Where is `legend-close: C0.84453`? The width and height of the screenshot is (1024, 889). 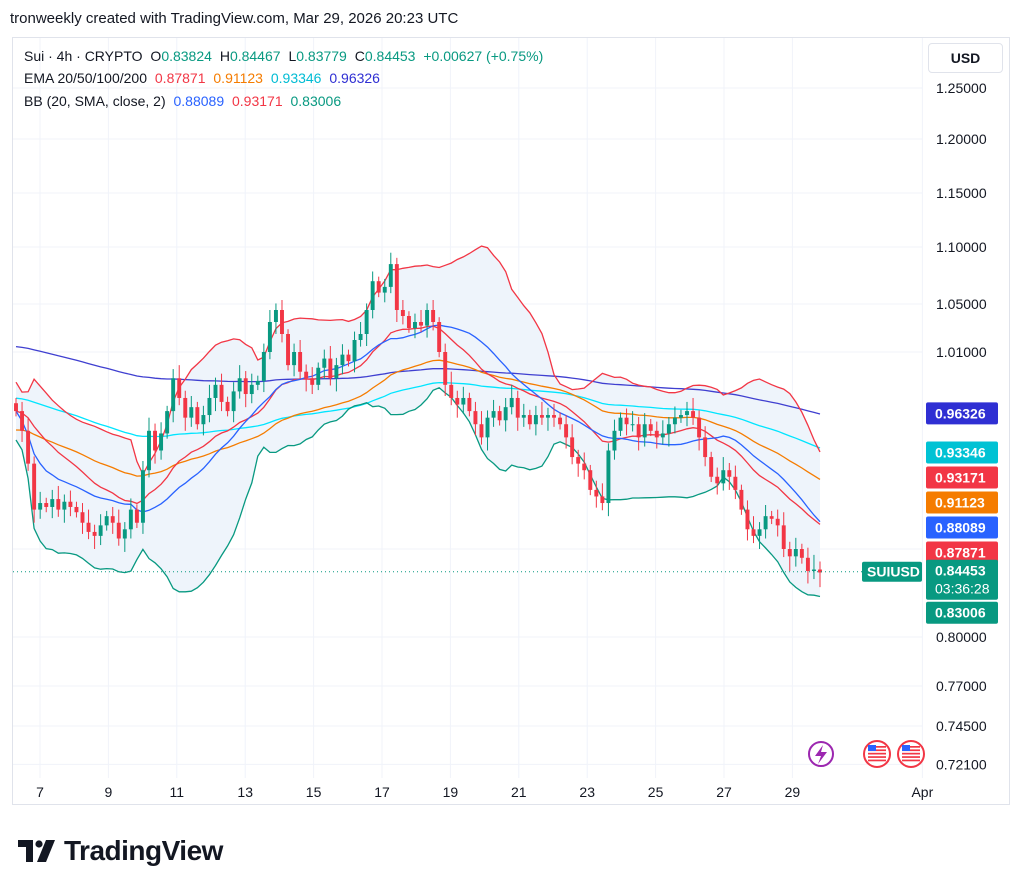
legend-close: C0.84453 is located at coordinates (385, 56).